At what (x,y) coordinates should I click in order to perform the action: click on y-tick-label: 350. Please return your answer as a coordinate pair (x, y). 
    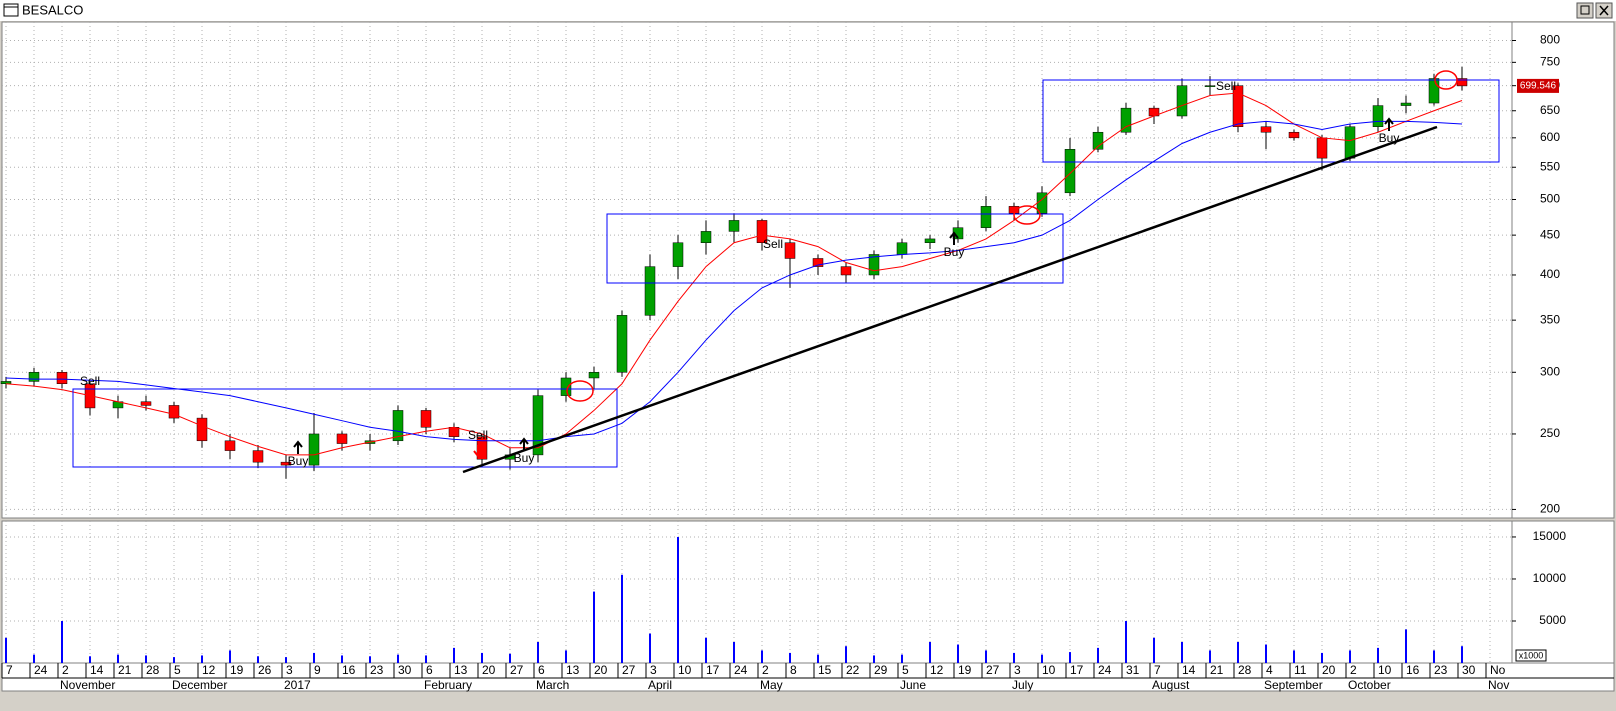
    Looking at the image, I should click on (1550, 319).